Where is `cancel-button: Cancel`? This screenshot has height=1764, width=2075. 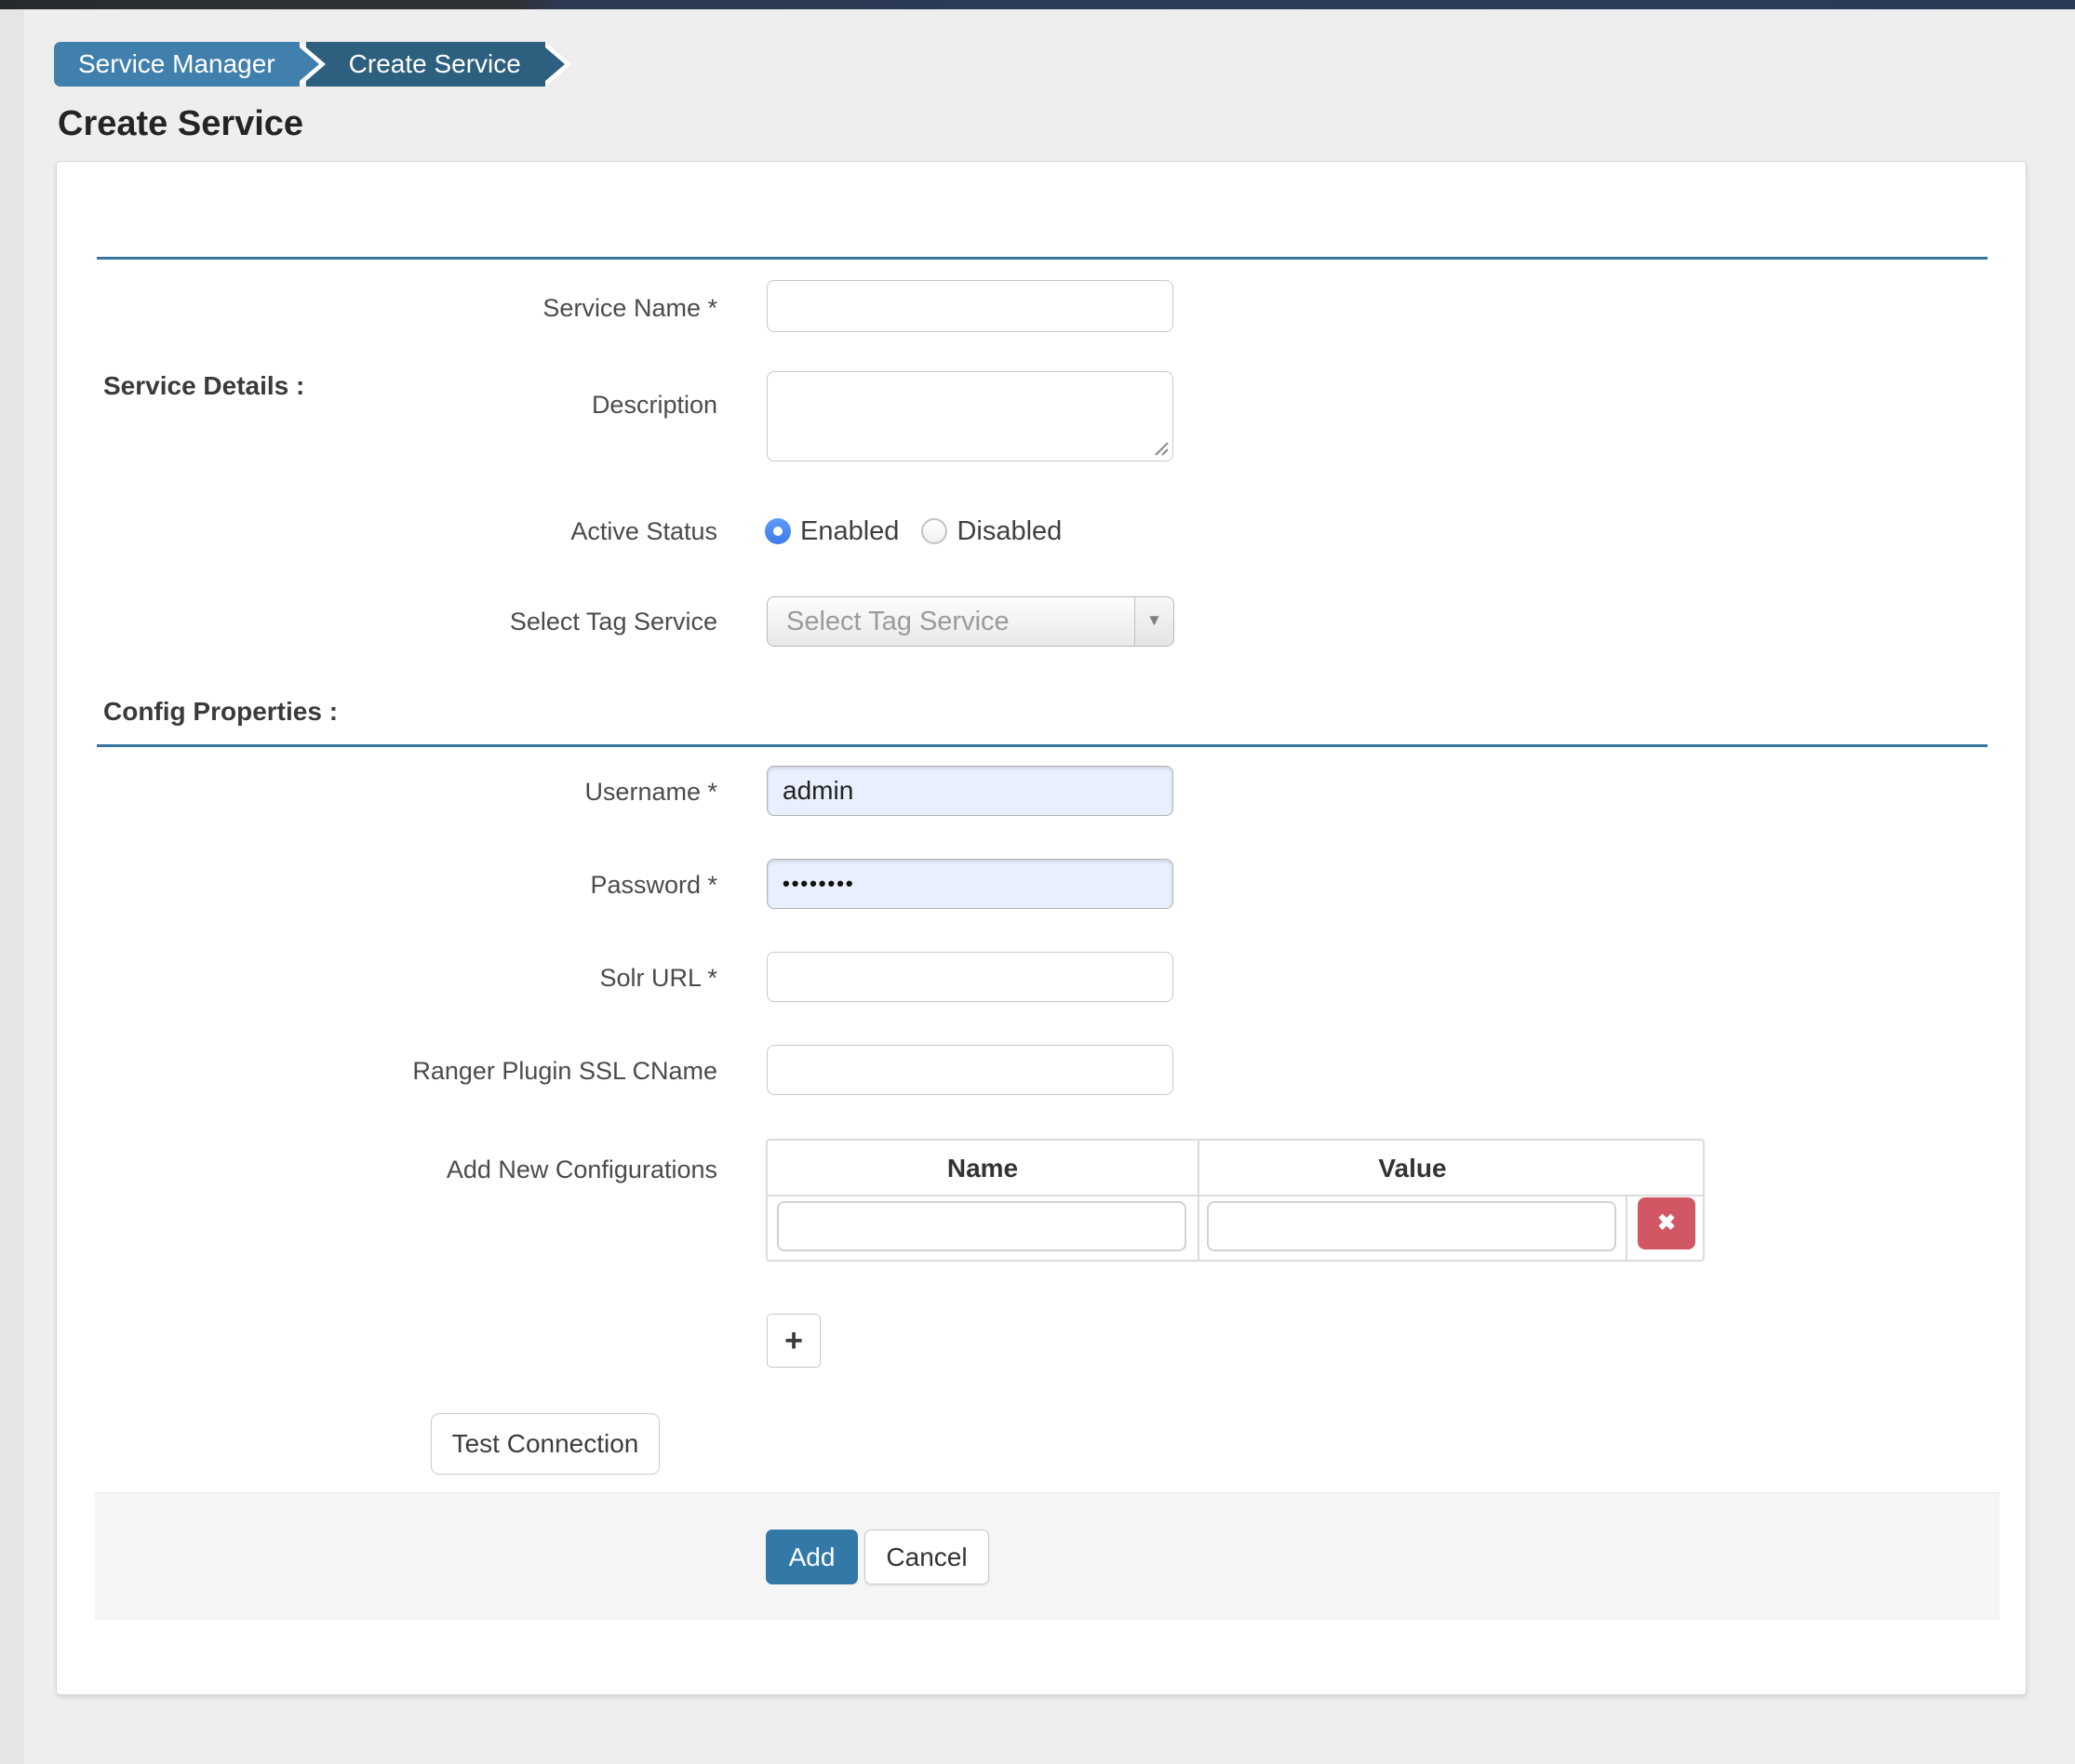
cancel-button: Cancel is located at coordinates (927, 1557).